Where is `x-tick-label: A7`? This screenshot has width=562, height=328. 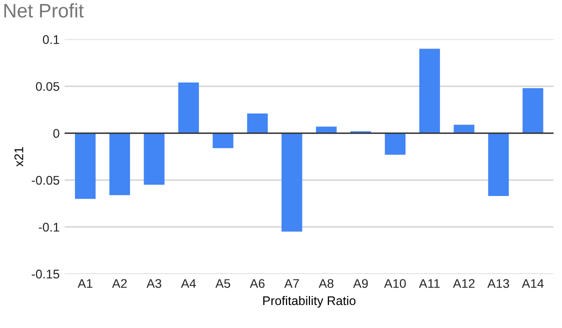 x-tick-label: A7 is located at coordinates (291, 283).